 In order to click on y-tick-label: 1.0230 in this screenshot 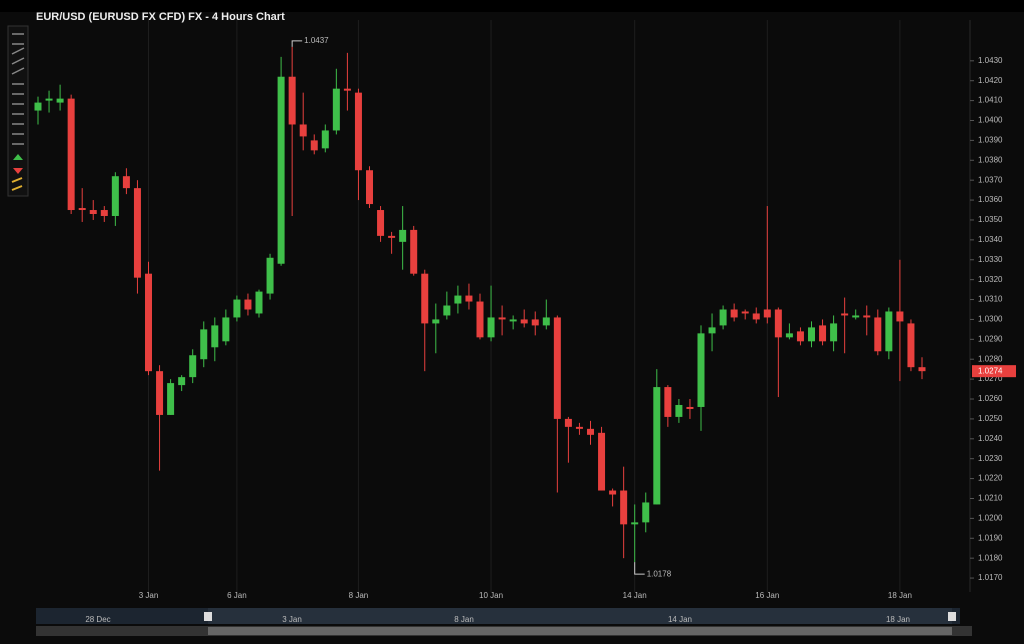, I will do `click(990, 458)`.